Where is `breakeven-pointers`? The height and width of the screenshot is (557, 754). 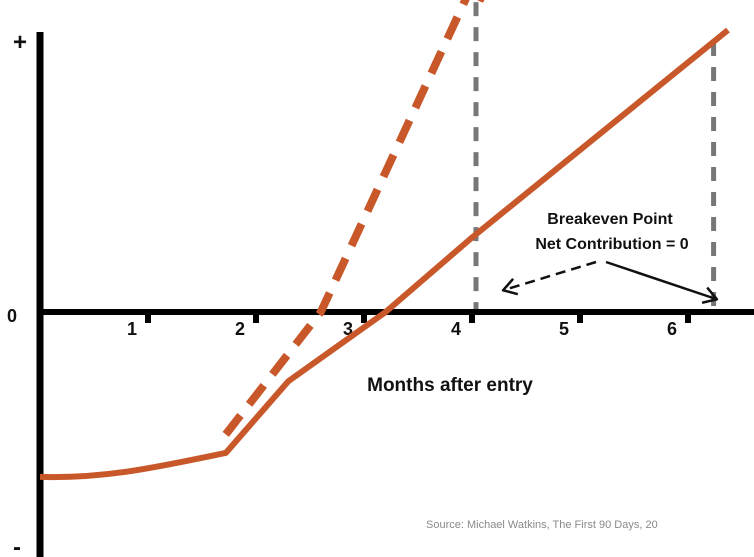
breakeven-pointers is located at coordinates (610, 282).